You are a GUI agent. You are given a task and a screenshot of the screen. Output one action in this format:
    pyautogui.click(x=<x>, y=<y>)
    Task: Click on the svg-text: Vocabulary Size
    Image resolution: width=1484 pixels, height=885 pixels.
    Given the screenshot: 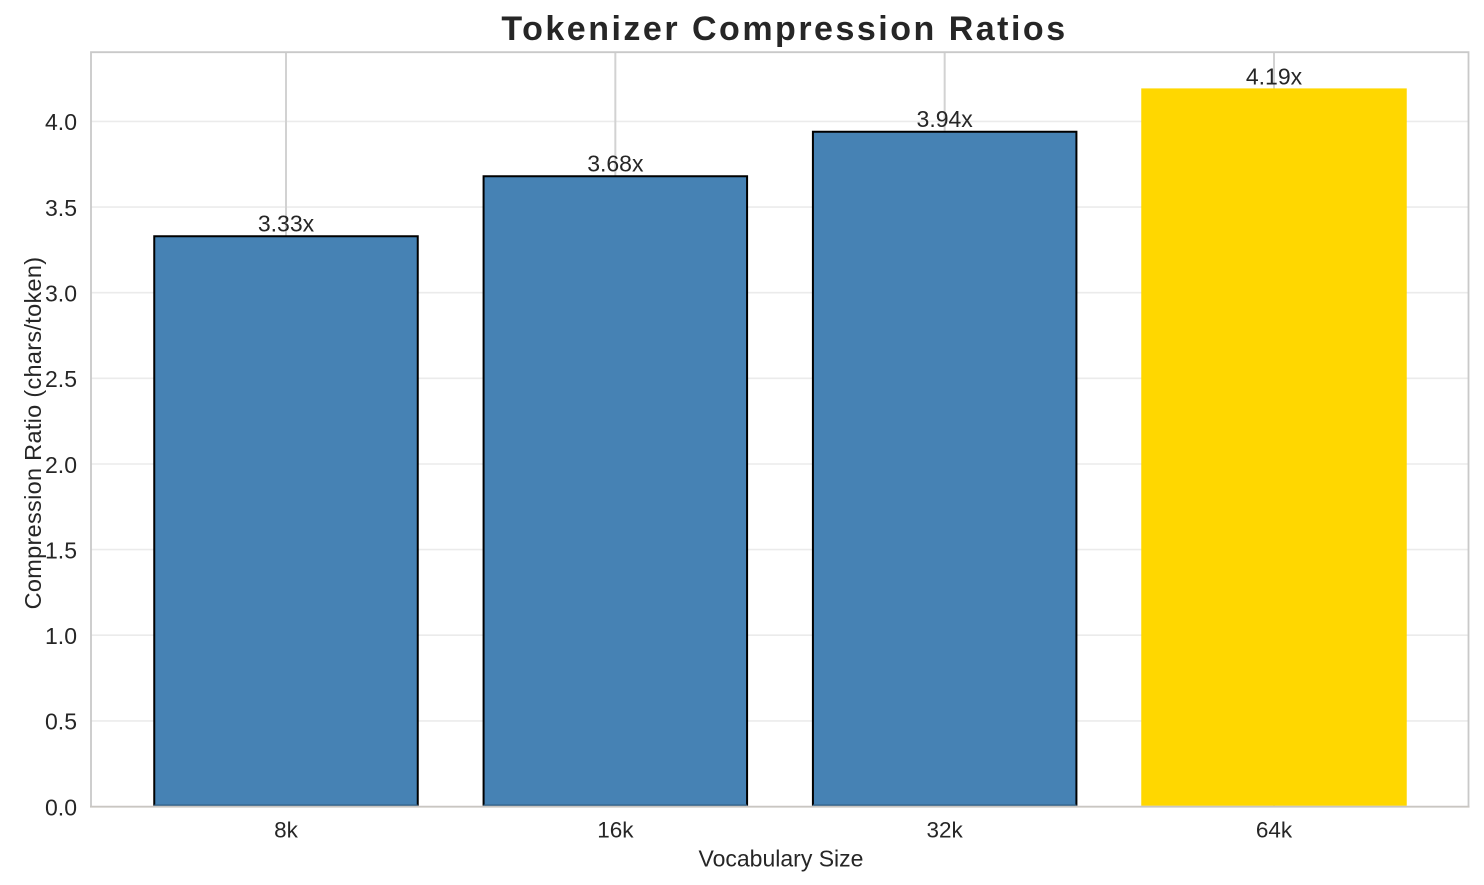 What is the action you would take?
    pyautogui.click(x=781, y=859)
    